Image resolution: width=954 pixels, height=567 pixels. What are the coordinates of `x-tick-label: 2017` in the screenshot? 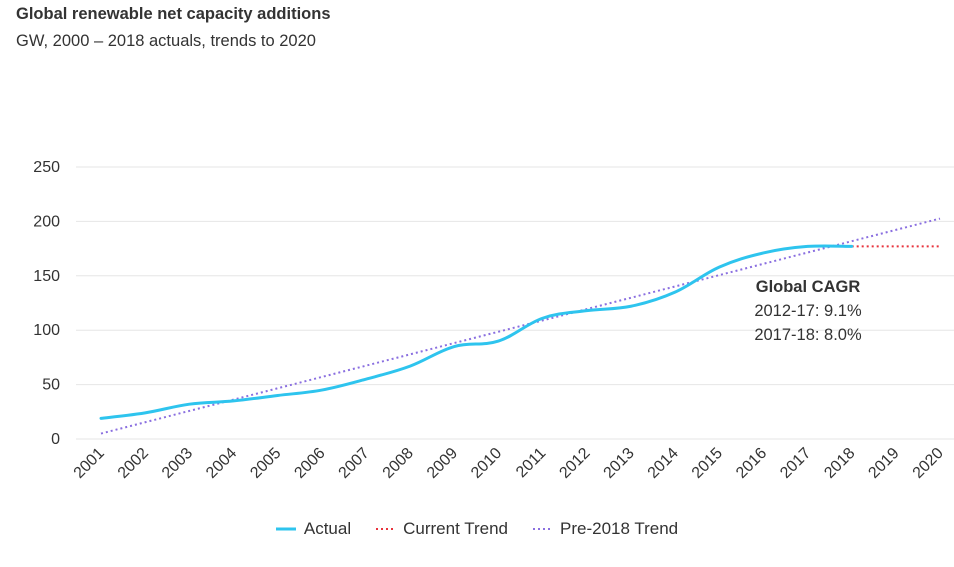 It's located at (795, 463).